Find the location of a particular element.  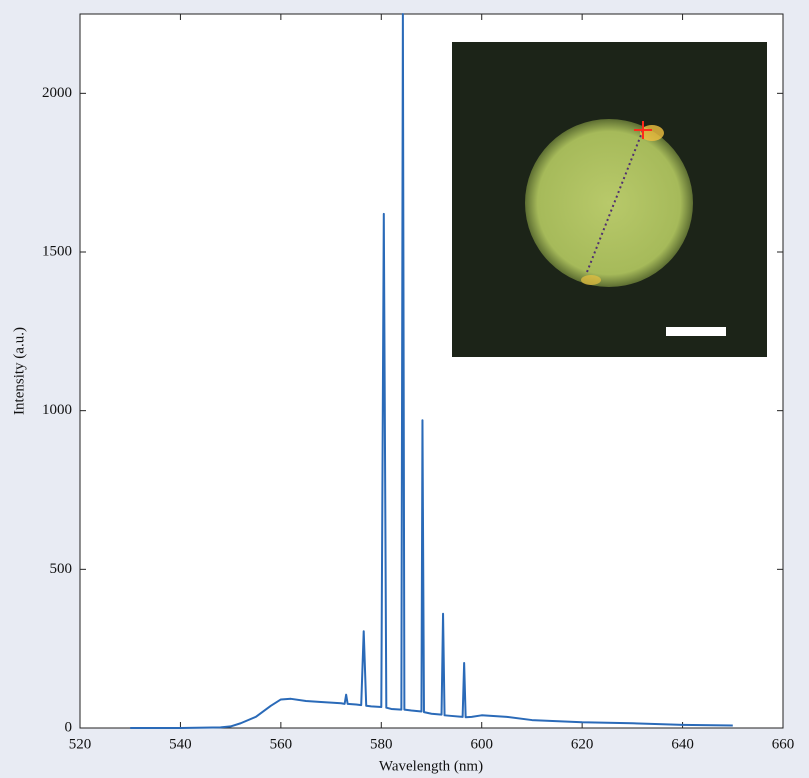

x-tick-label: 640 is located at coordinates (682, 744).